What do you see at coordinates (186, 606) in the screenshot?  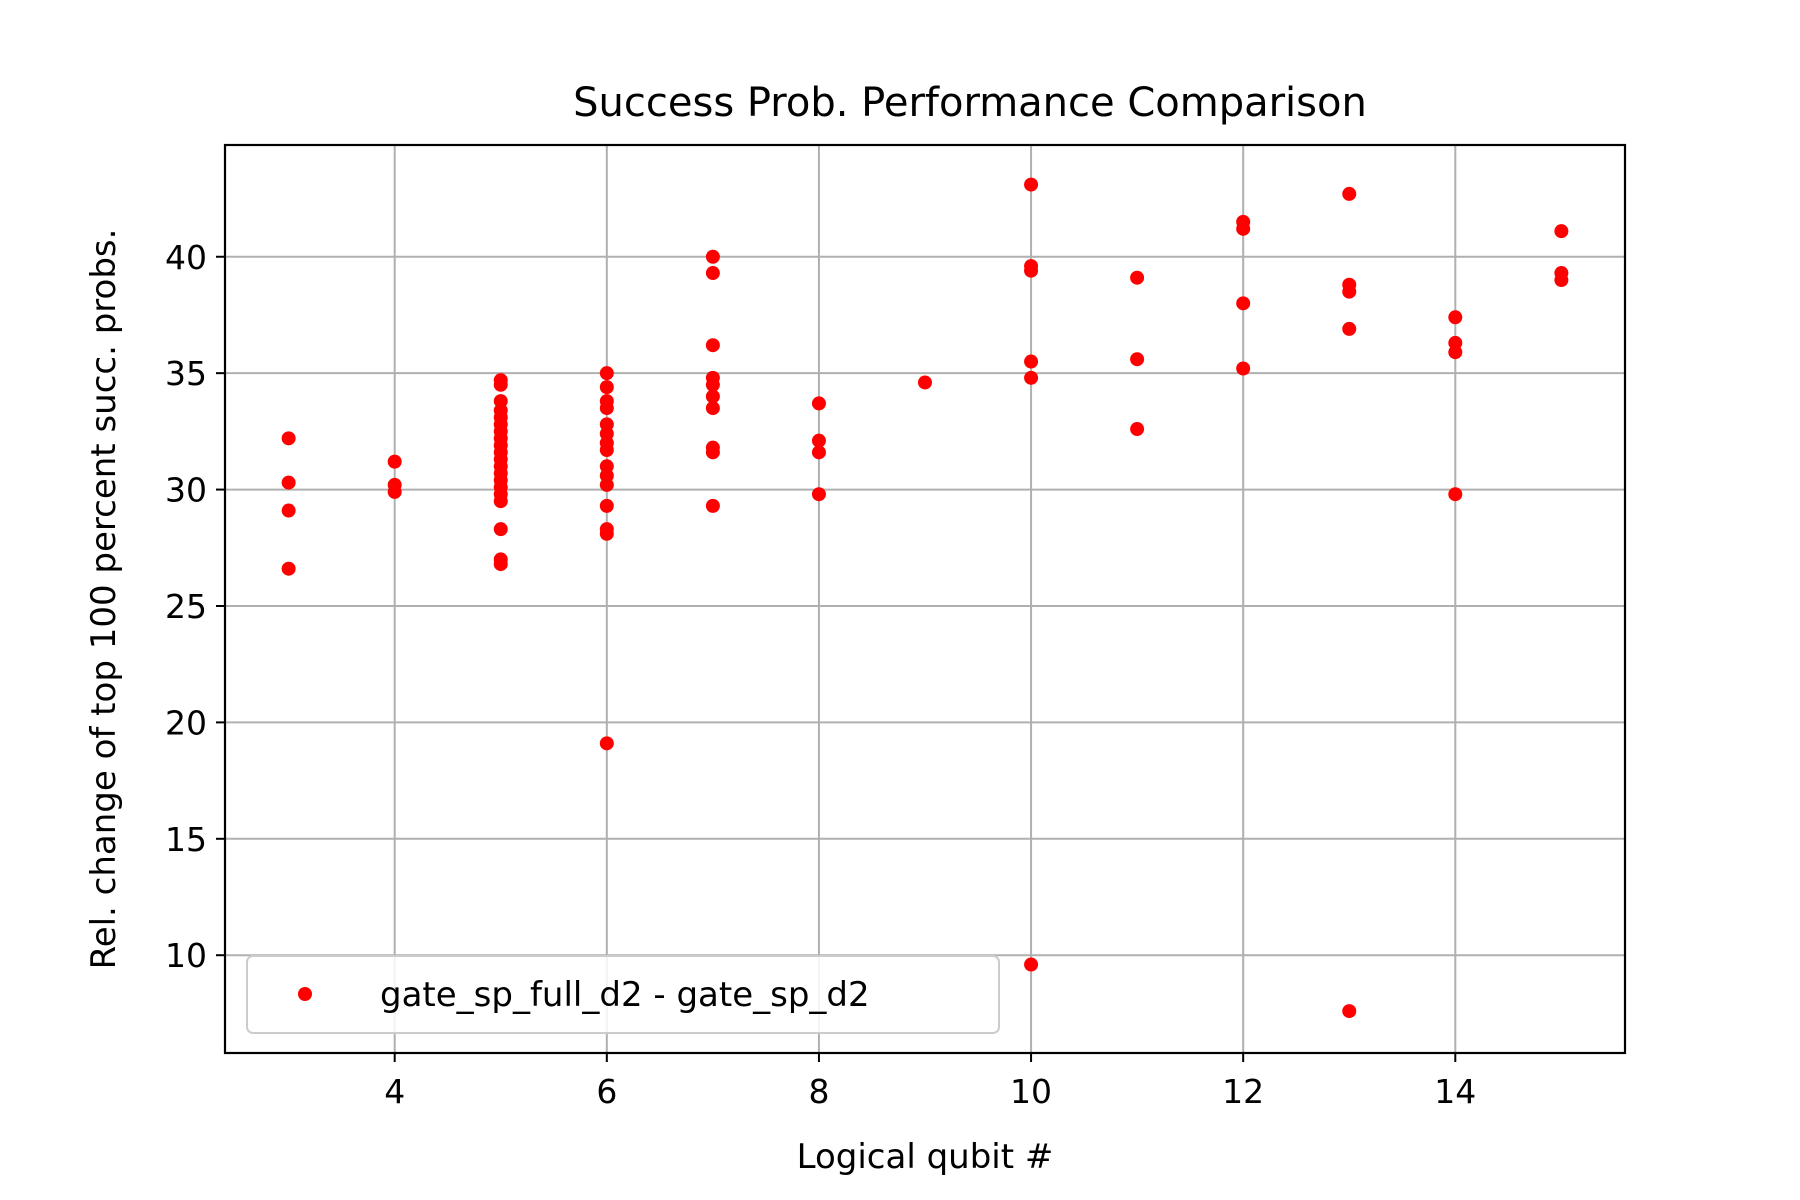 I see `y-tick-label: 25` at bounding box center [186, 606].